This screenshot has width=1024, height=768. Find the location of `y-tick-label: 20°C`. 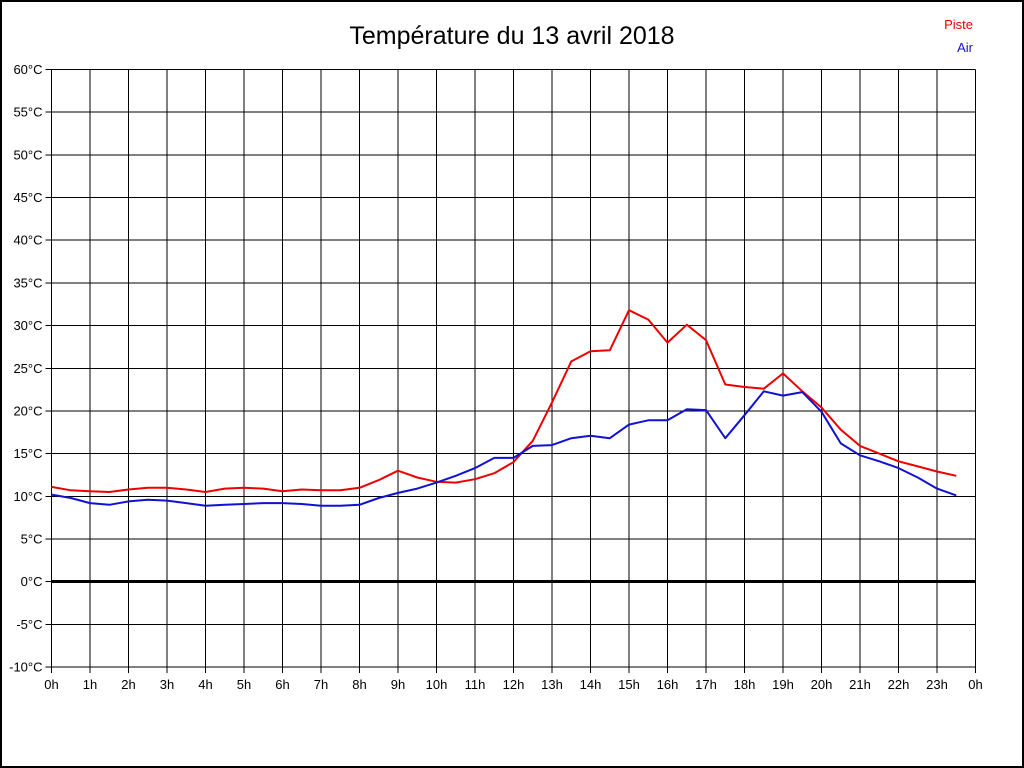

y-tick-label: 20°C is located at coordinates (27, 410).